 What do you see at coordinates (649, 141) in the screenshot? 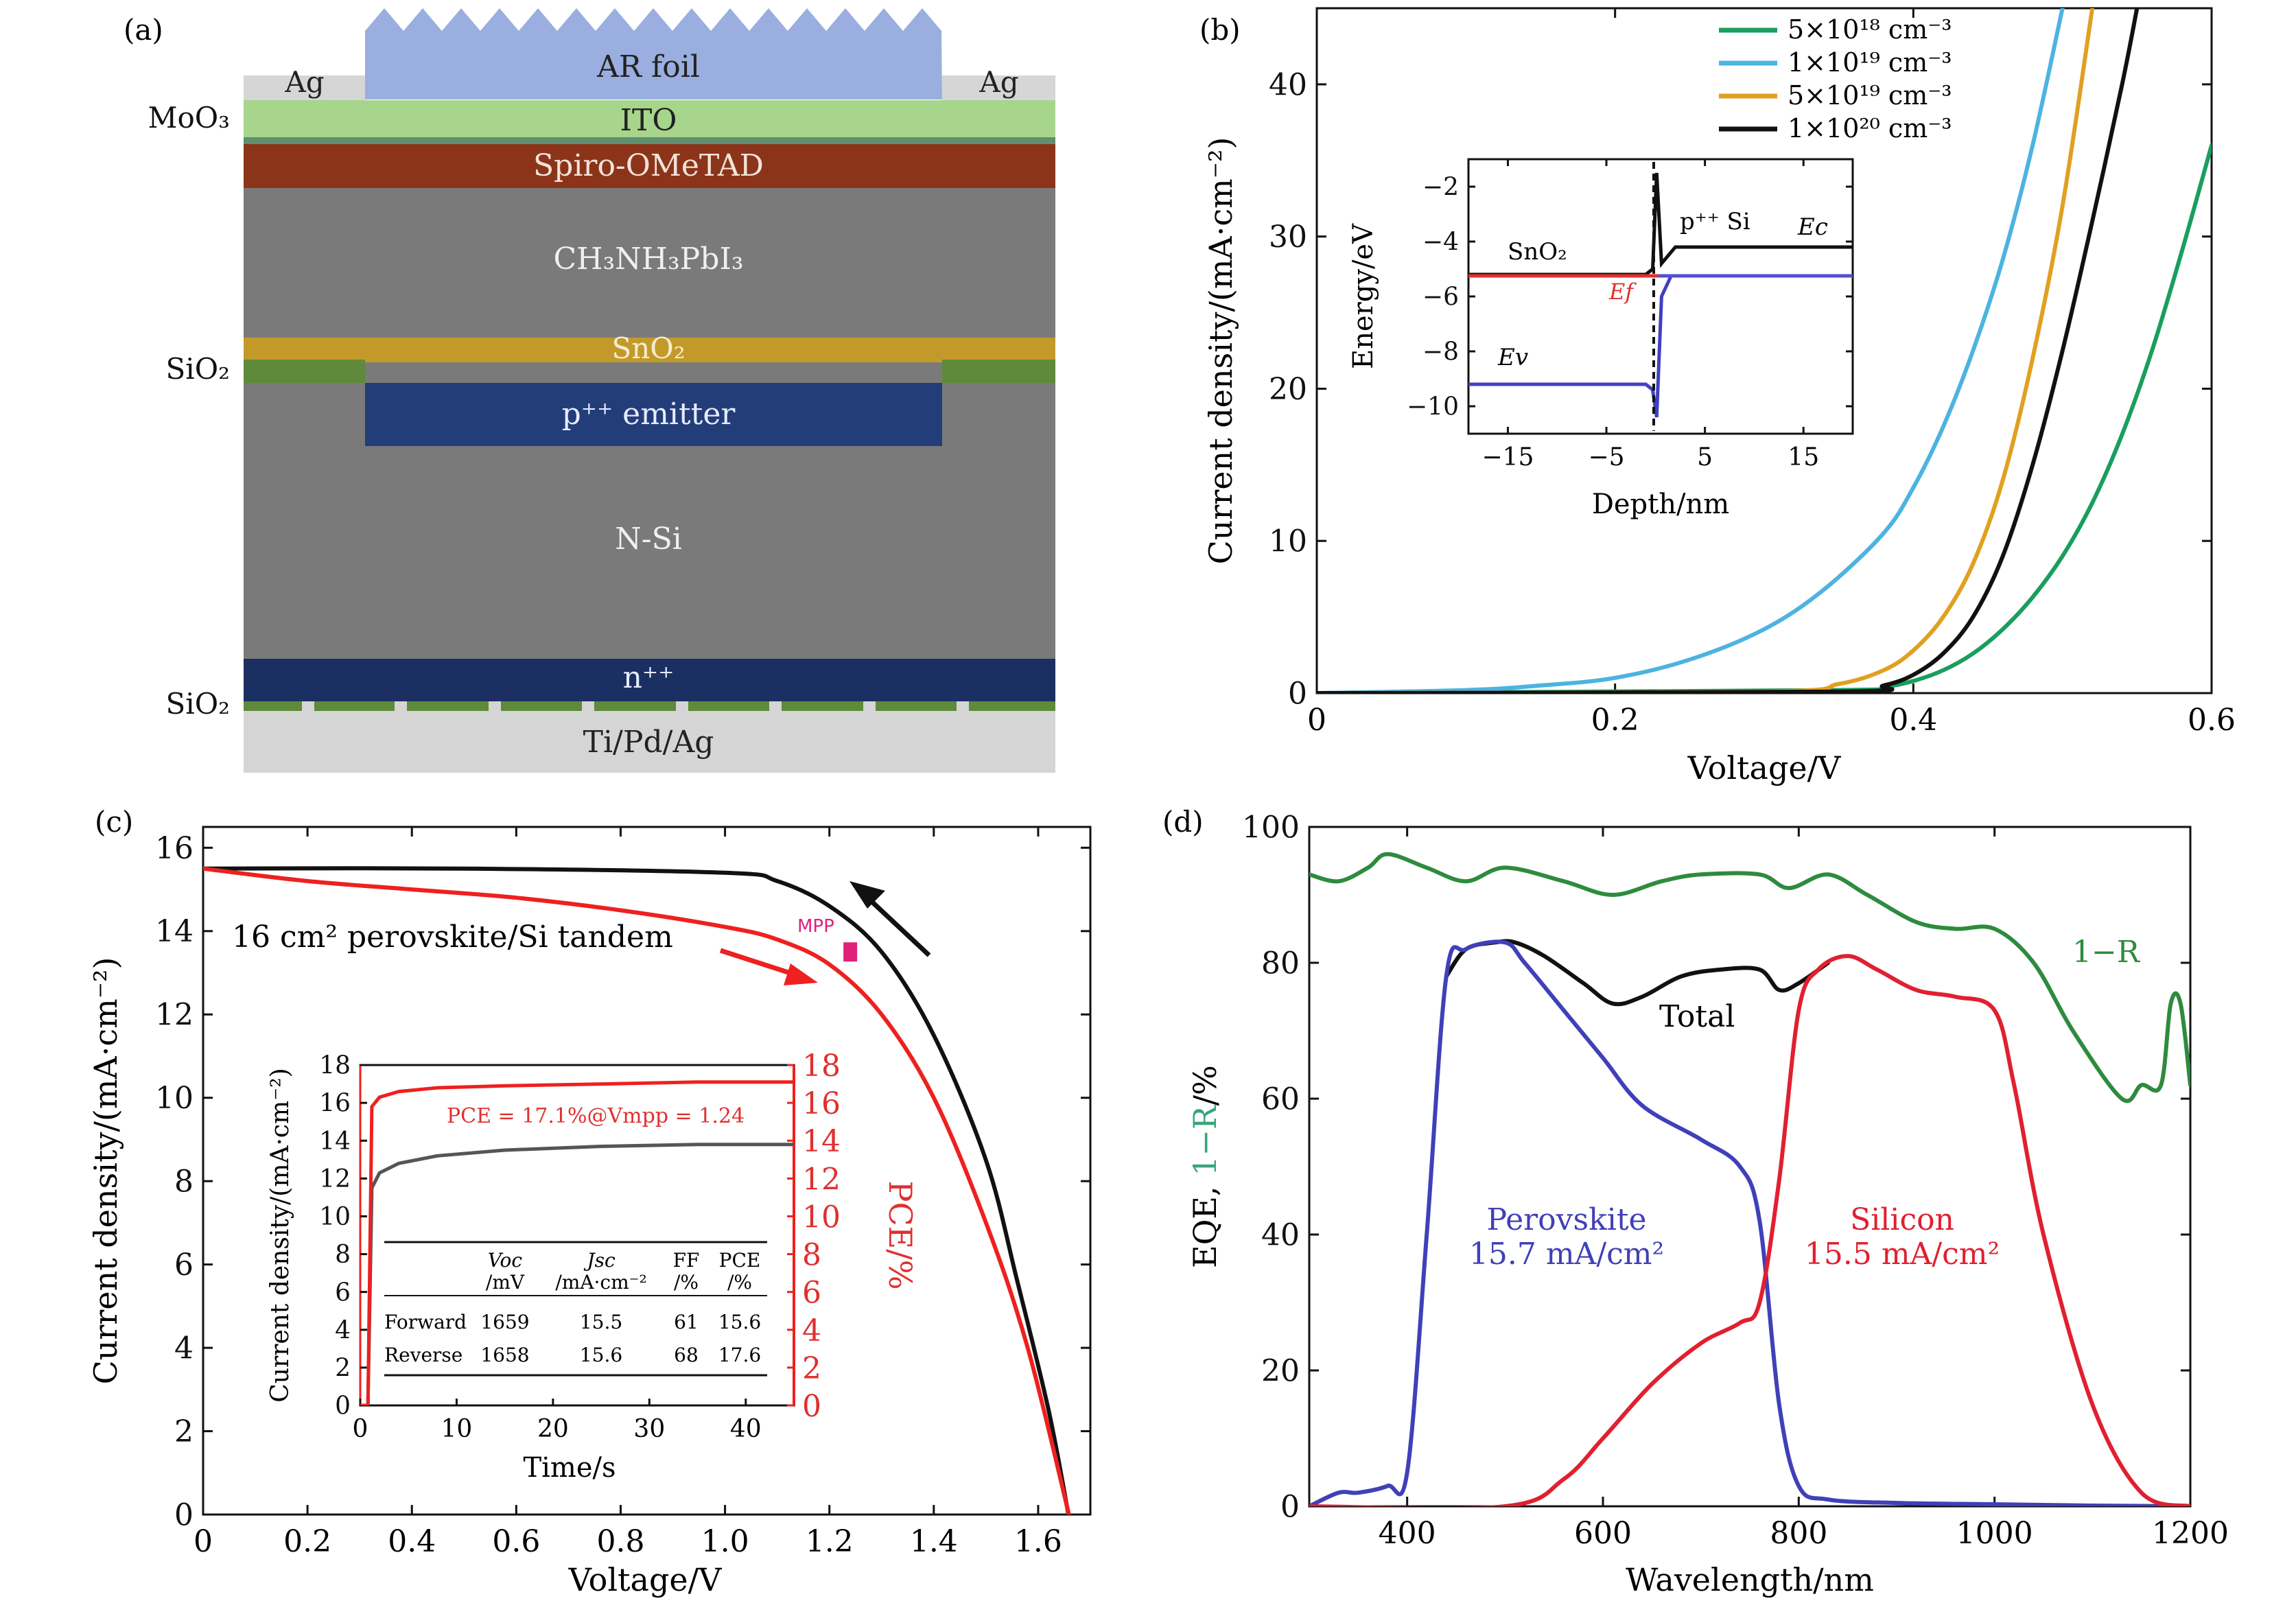
I see `moo3-layer` at bounding box center [649, 141].